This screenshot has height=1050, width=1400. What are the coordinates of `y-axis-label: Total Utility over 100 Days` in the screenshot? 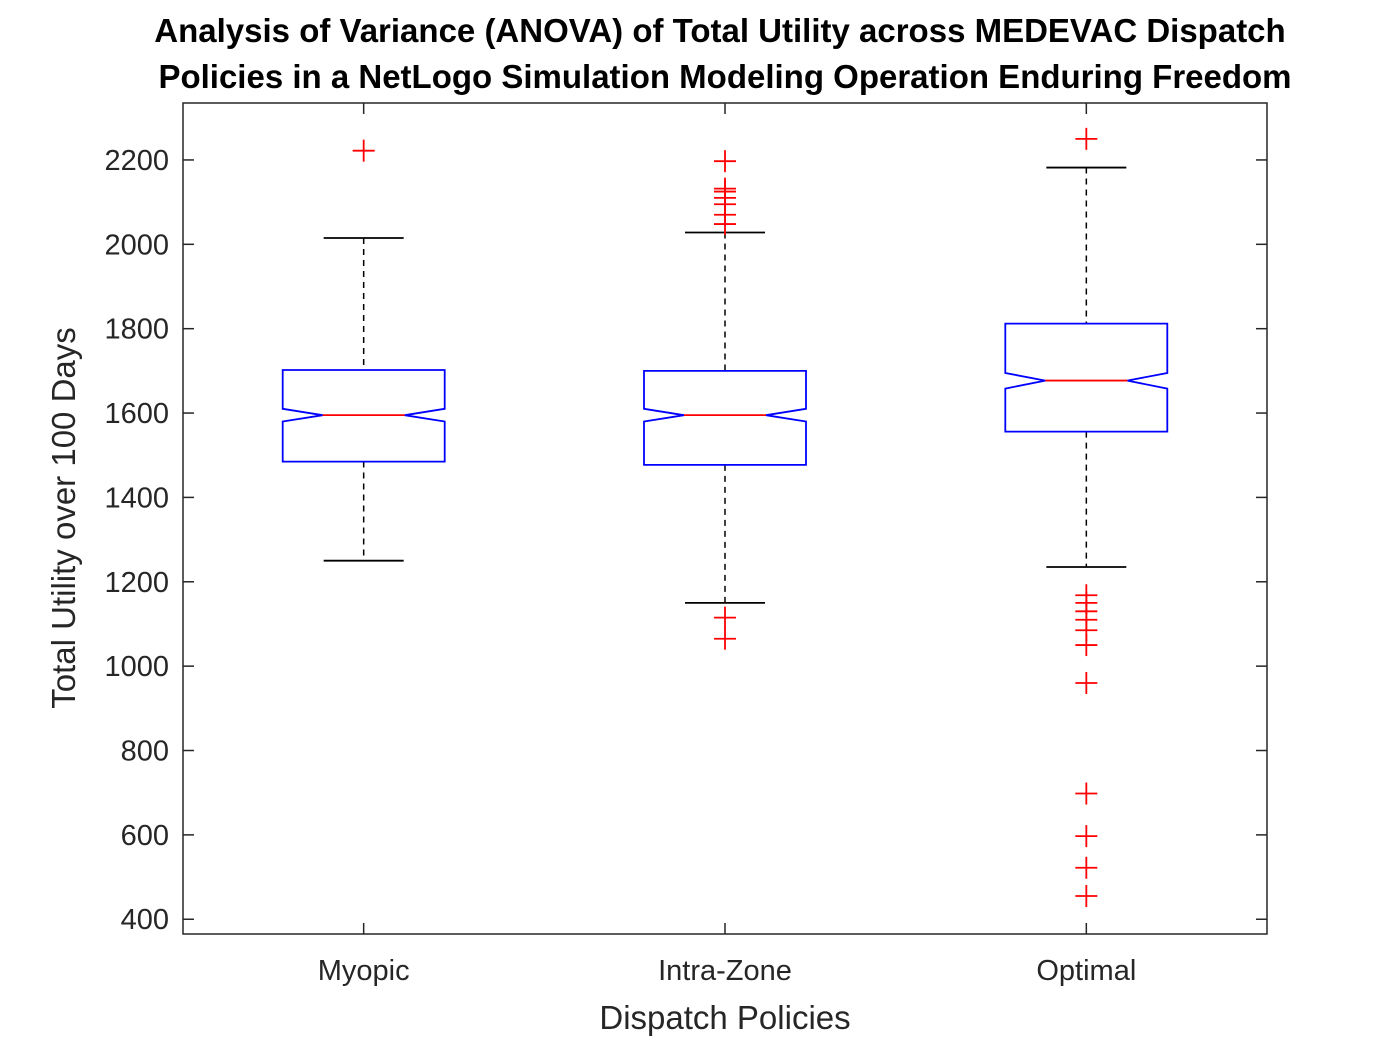 It's located at (63, 517).